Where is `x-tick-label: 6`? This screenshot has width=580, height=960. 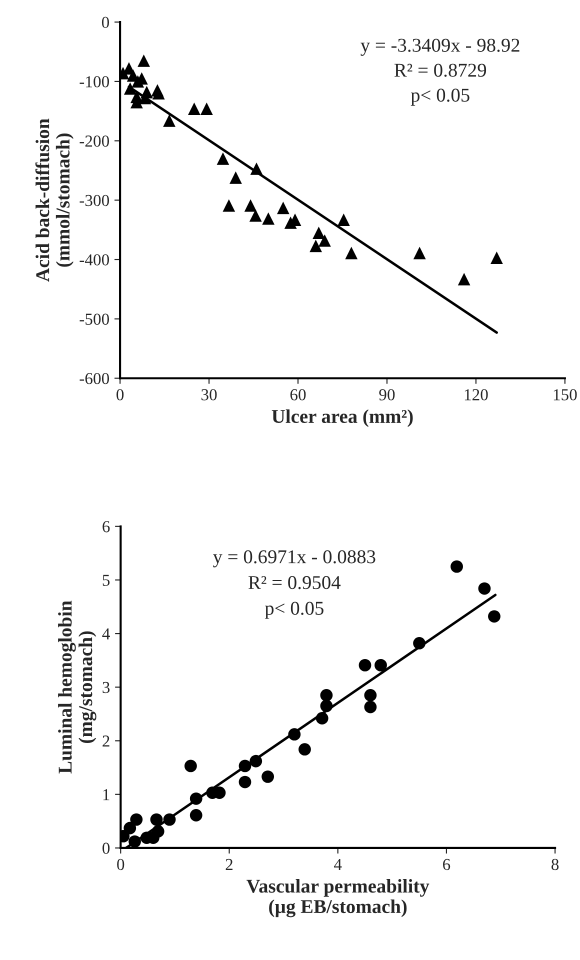
x-tick-label: 6 is located at coordinates (446, 864).